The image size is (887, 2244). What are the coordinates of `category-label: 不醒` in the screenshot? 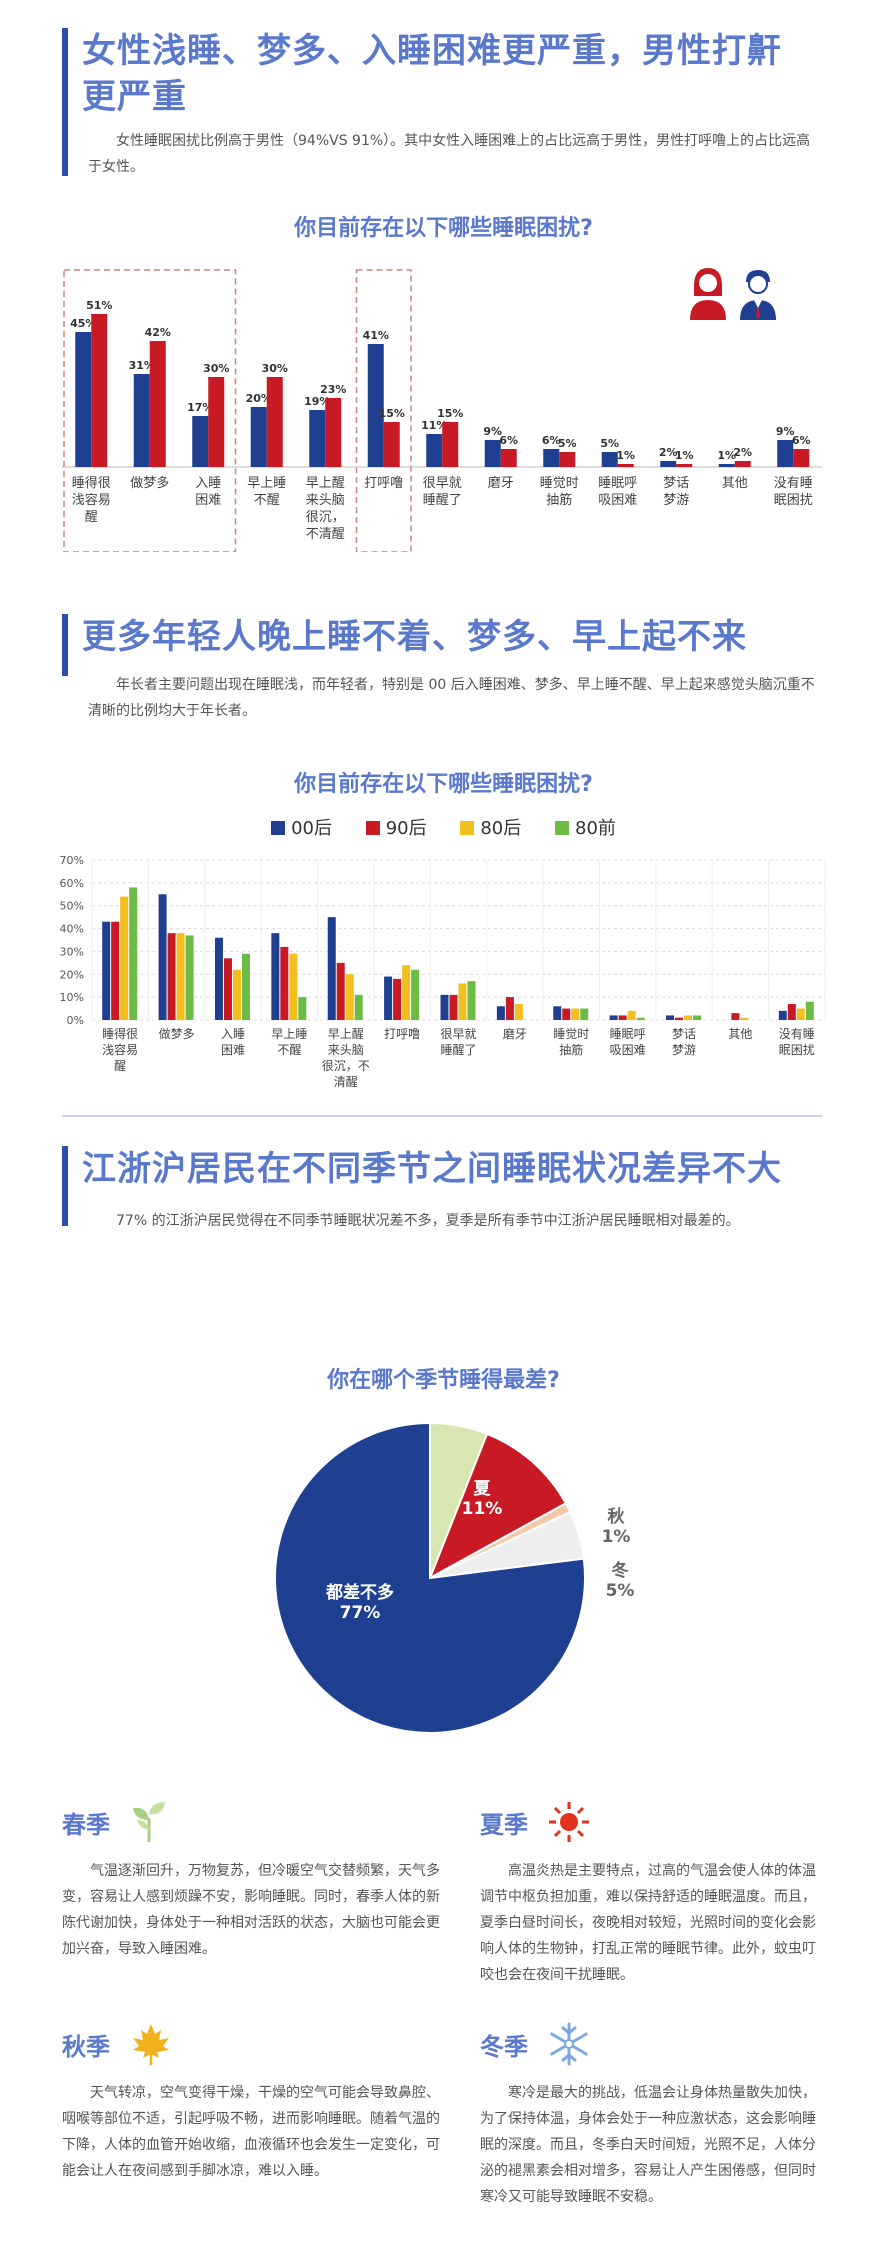 It's located at (289, 1050).